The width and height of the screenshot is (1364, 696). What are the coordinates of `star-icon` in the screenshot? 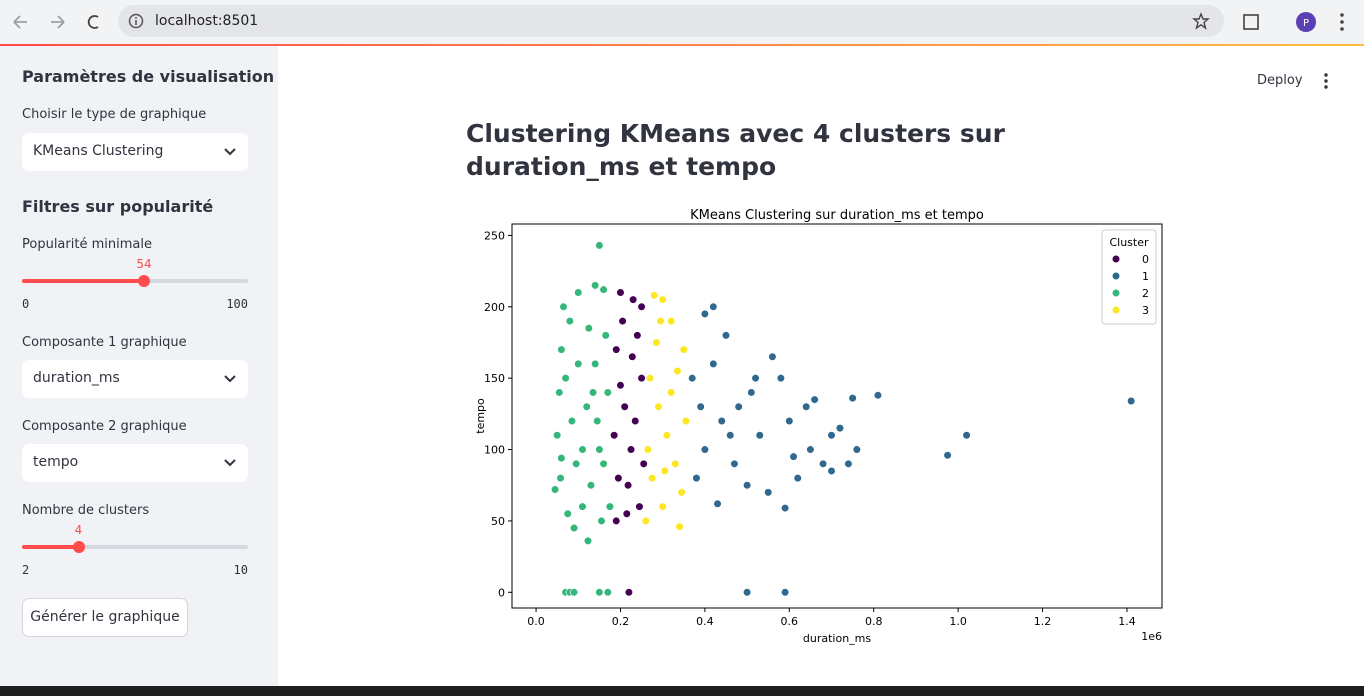 It's located at (1201, 21).